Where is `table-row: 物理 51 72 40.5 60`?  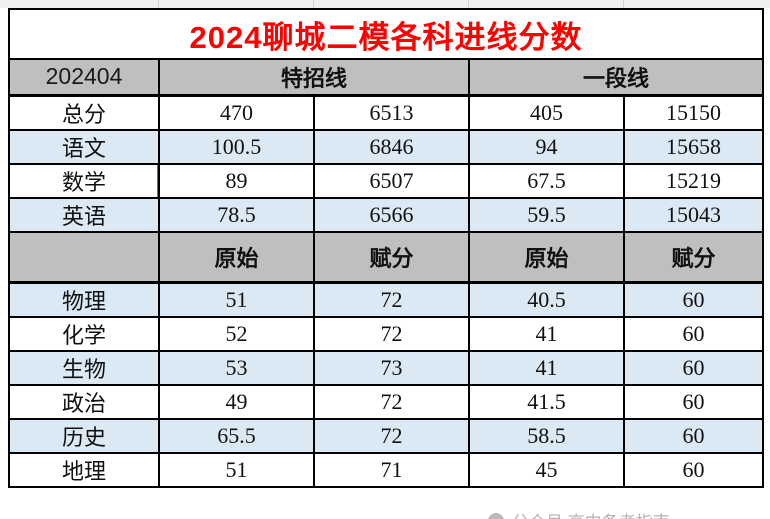 table-row: 物理 51 72 40.5 60 is located at coordinates (386, 299).